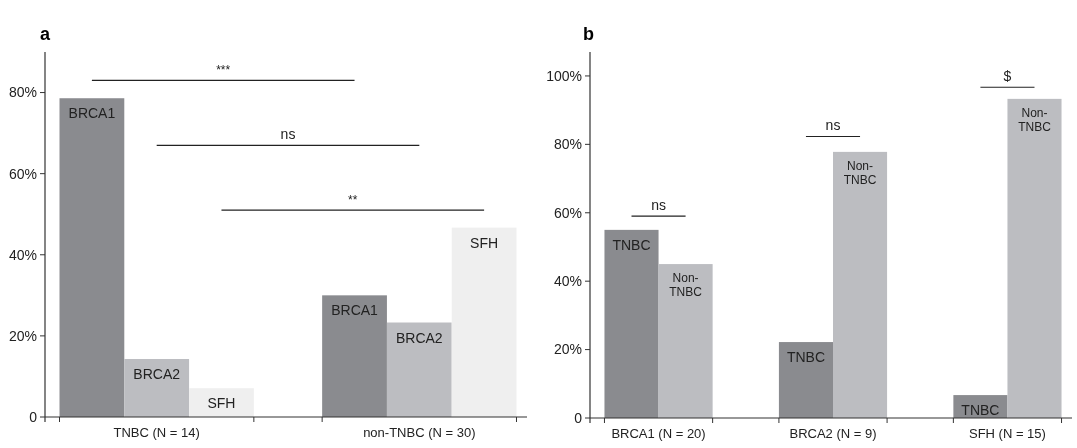  Describe the element at coordinates (419, 432) in the screenshot. I see `x-tick-label: non-TNBC (N = 30)` at that location.